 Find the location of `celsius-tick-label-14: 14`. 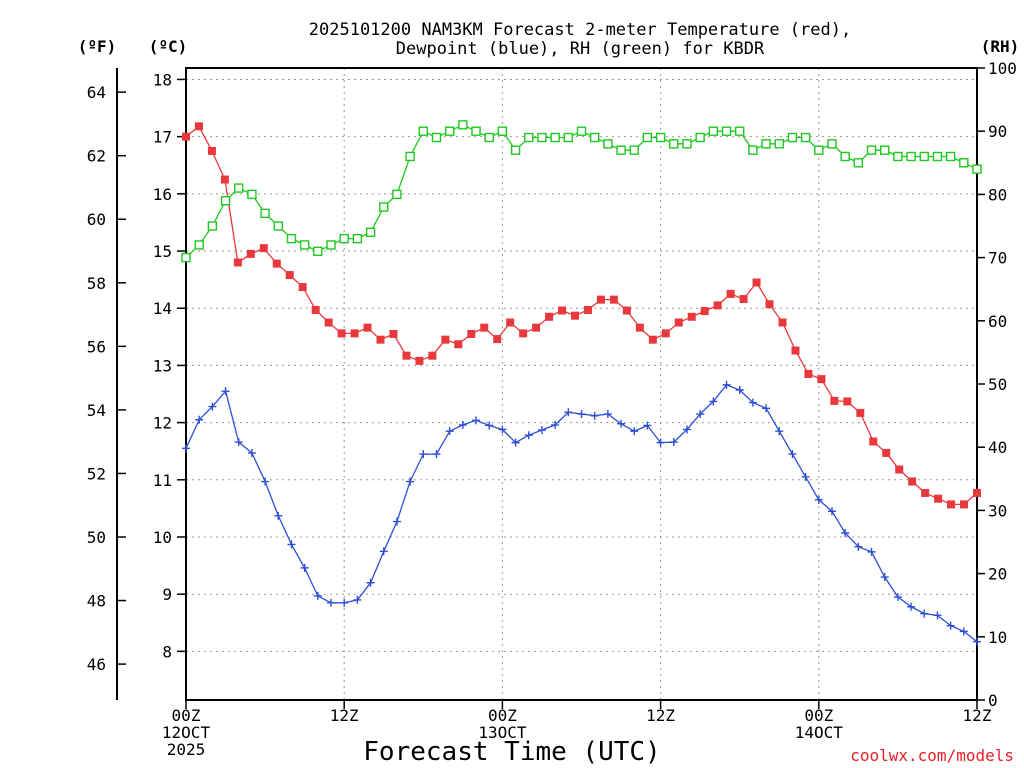

celsius-tick-label-14: 14 is located at coordinates (162, 308).